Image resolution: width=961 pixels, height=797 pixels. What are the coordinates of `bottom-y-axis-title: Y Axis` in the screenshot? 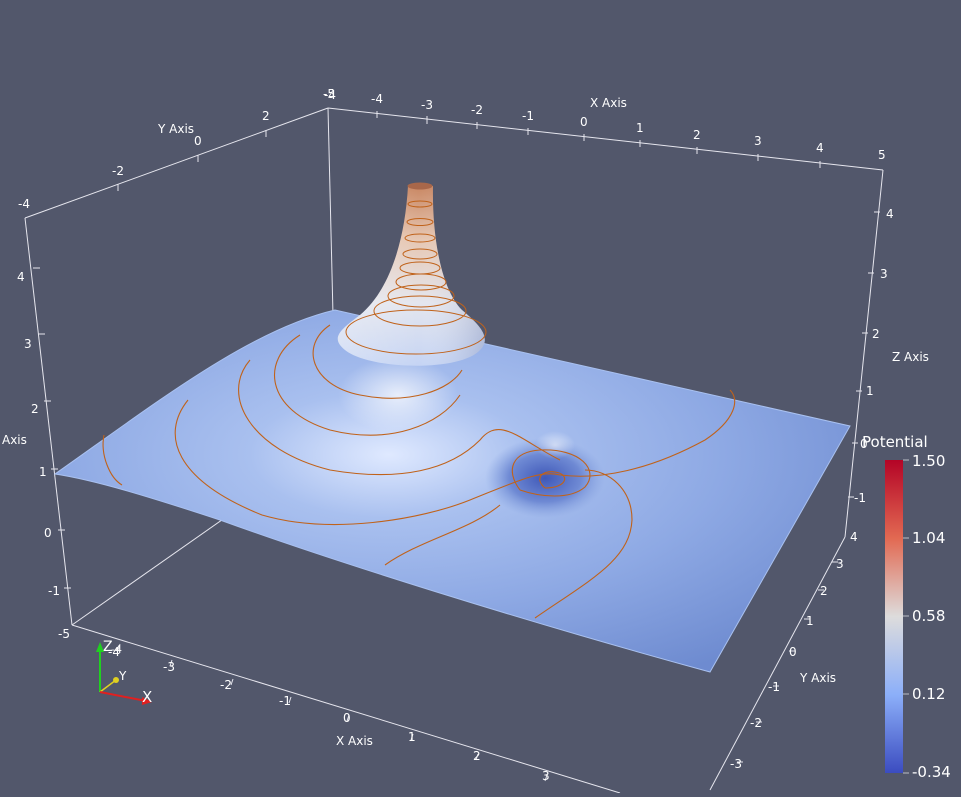 It's located at (817, 678).